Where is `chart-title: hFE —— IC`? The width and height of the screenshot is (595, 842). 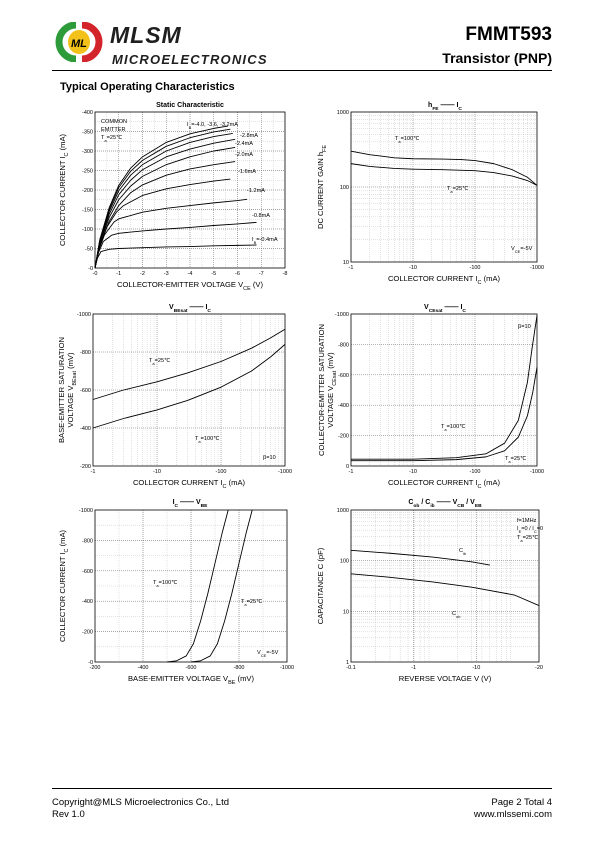 chart-title: hFE —— IC is located at coordinates (445, 107).